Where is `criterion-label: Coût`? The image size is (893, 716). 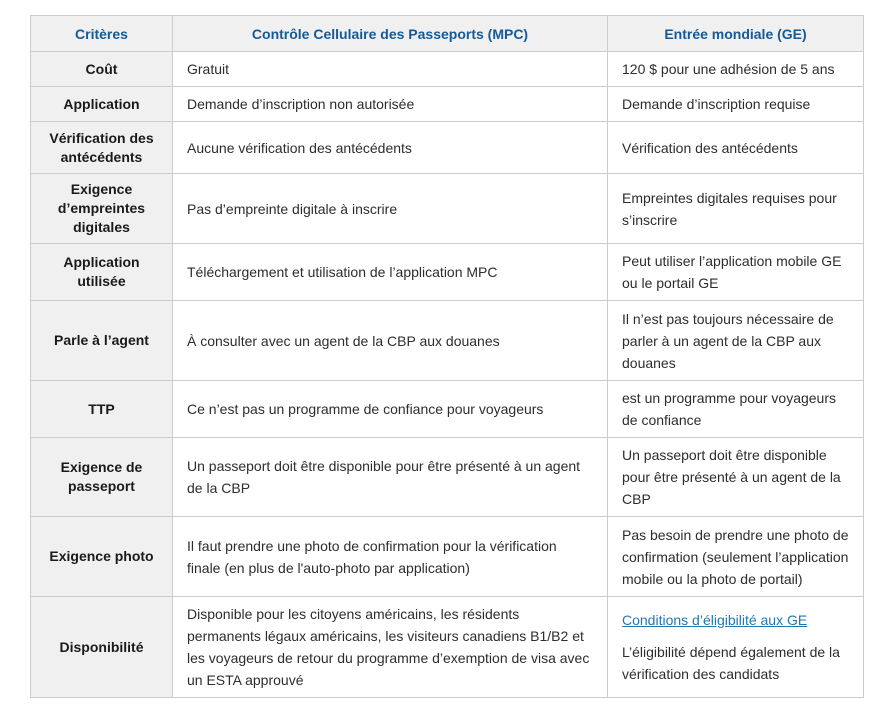
criterion-label: Coût is located at coordinates (101, 69).